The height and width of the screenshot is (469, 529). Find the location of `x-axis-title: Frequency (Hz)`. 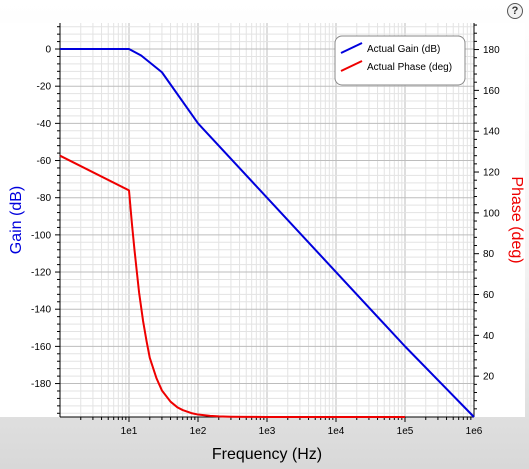

x-axis-title: Frequency (Hz) is located at coordinates (267, 454).